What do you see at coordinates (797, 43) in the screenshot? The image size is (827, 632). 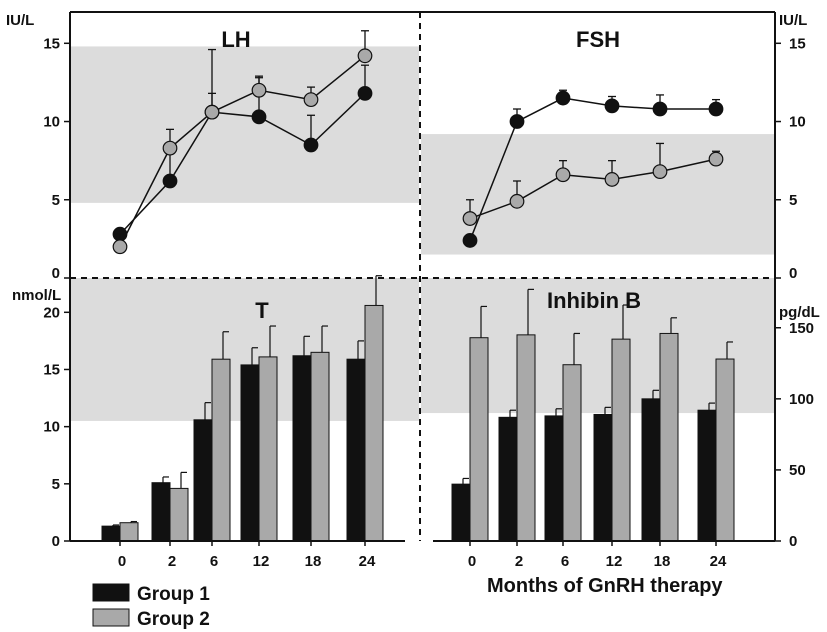 I see `y-tick-label-fsh: 15` at bounding box center [797, 43].